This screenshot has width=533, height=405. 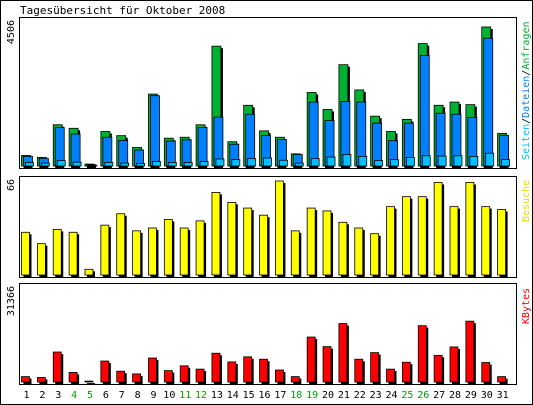 What do you see at coordinates (42, 395) in the screenshot?
I see `day-label: 2` at bounding box center [42, 395].